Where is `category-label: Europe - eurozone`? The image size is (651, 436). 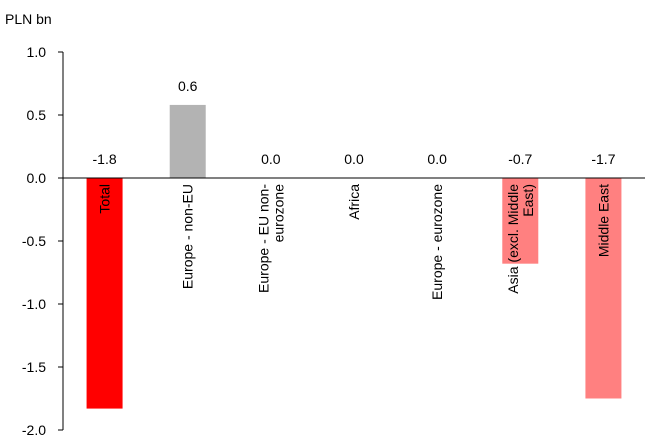 category-label: Europe - eurozone is located at coordinates (437, 242).